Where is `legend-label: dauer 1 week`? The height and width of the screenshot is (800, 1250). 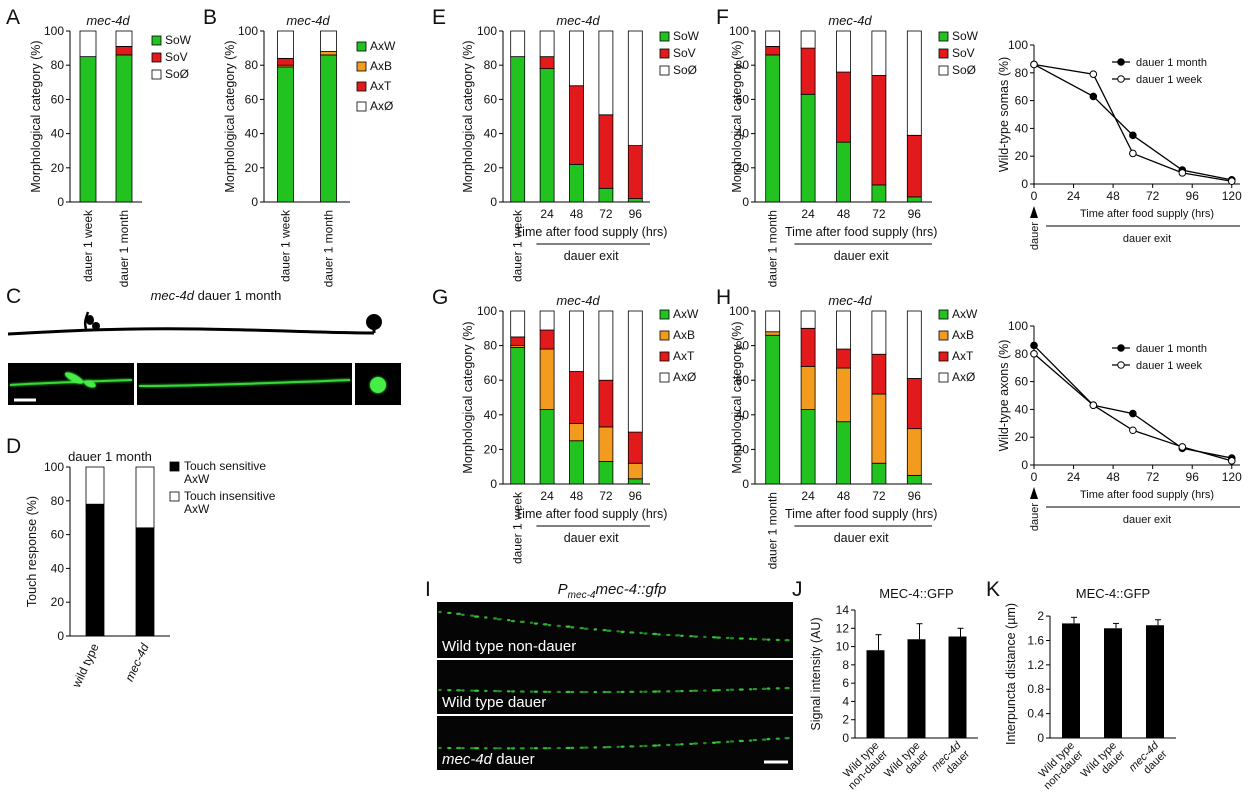 legend-label: dauer 1 week is located at coordinates (1169, 366).